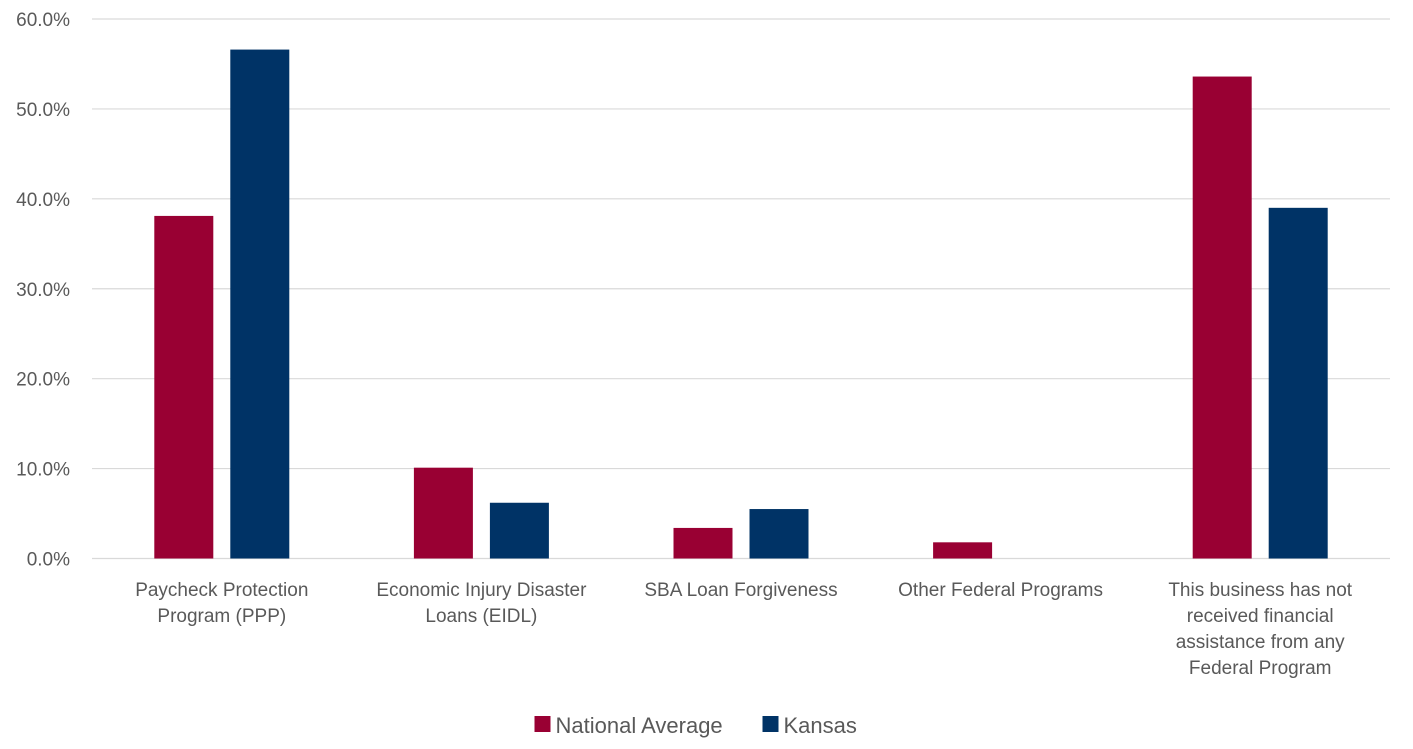 The height and width of the screenshot is (749, 1413). Describe the element at coordinates (43, 290) in the screenshot. I see `y-tick-label: 30.0%` at that location.